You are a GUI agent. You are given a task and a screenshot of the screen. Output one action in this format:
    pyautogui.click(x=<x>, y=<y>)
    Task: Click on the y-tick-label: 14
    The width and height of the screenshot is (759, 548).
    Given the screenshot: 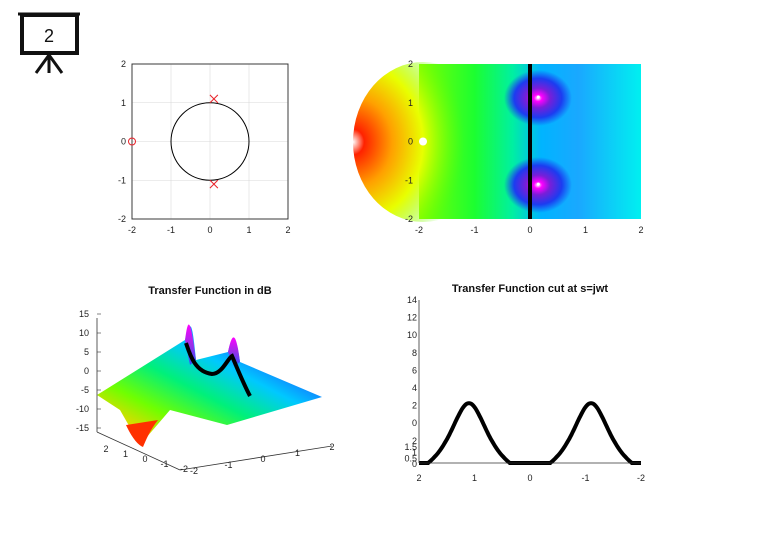 What is the action you would take?
    pyautogui.click(x=412, y=300)
    